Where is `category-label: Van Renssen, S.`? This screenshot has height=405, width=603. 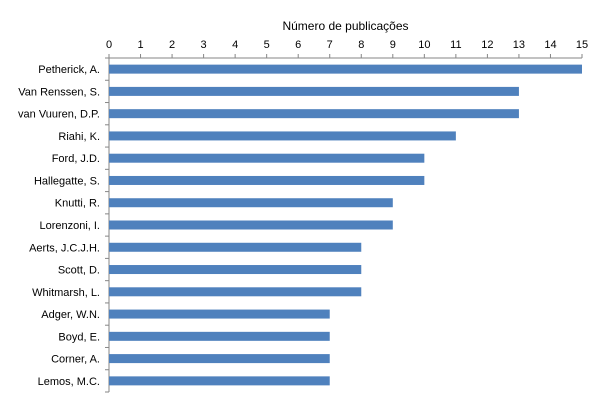 category-label: Van Renssen, S. is located at coordinates (59, 92).